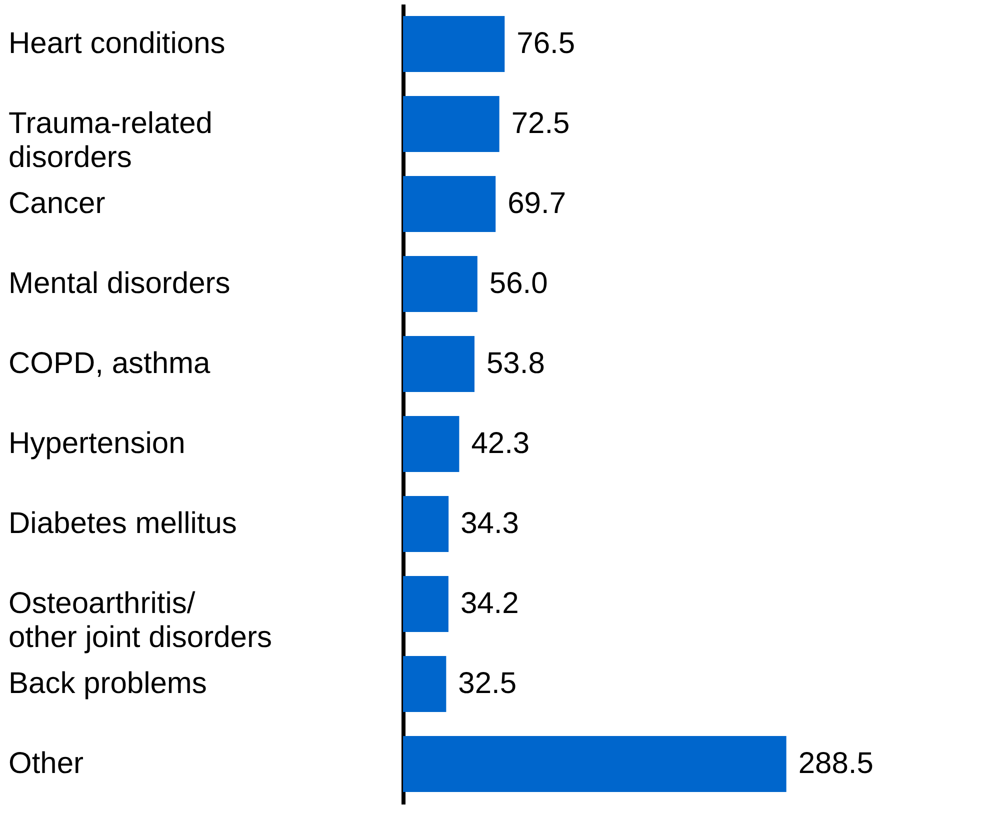  I want to click on y-tick-label: Other, so click(46, 763).